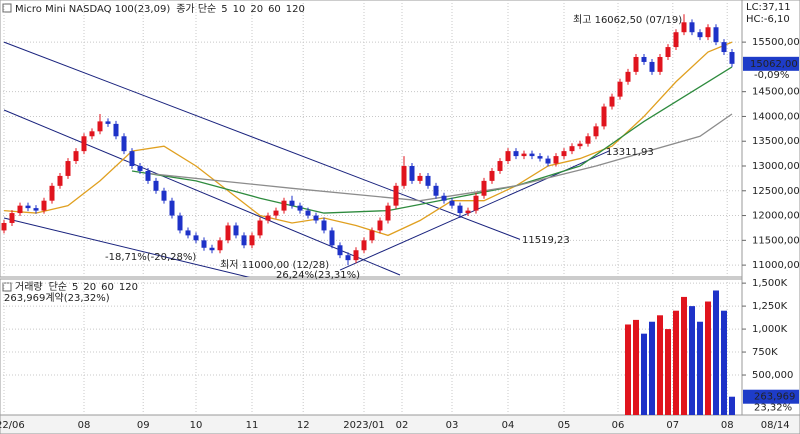  Describe the element at coordinates (773, 408) in the screenshot. I see `volume-change: 23,32%` at that location.